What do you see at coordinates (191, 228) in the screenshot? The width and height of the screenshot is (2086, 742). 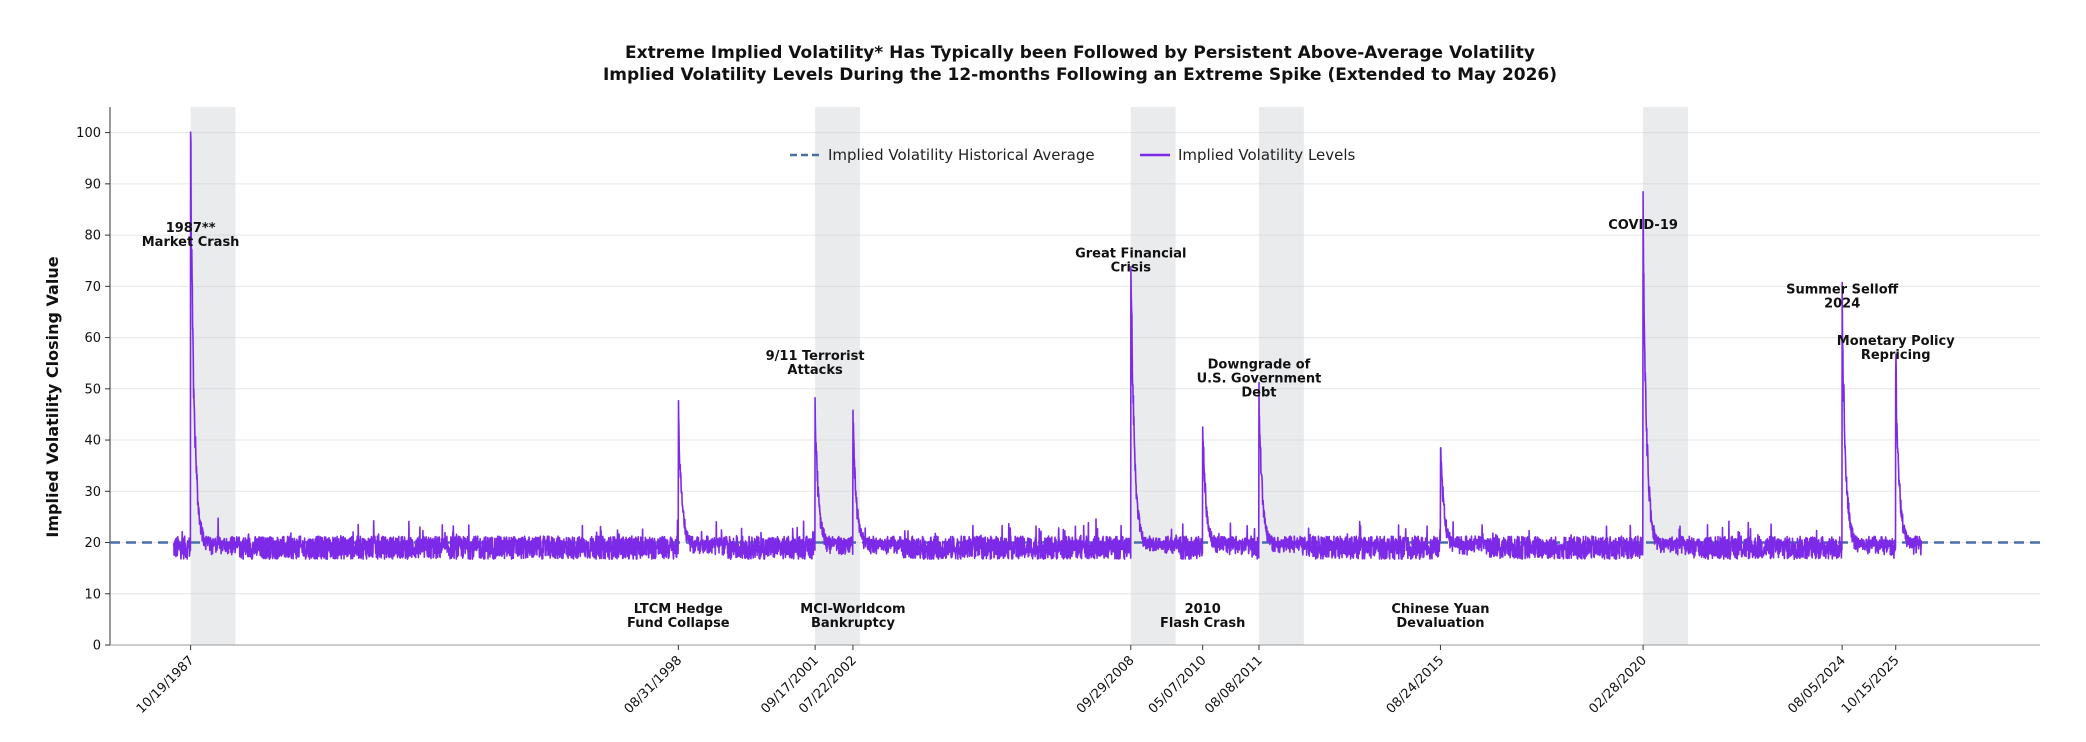 I see `event-label: 1987**` at bounding box center [191, 228].